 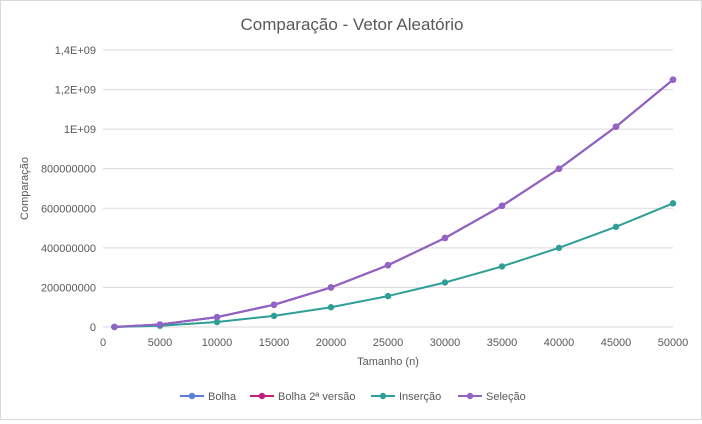 What do you see at coordinates (217, 343) in the screenshot?
I see `x-tick-label: 10000` at bounding box center [217, 343].